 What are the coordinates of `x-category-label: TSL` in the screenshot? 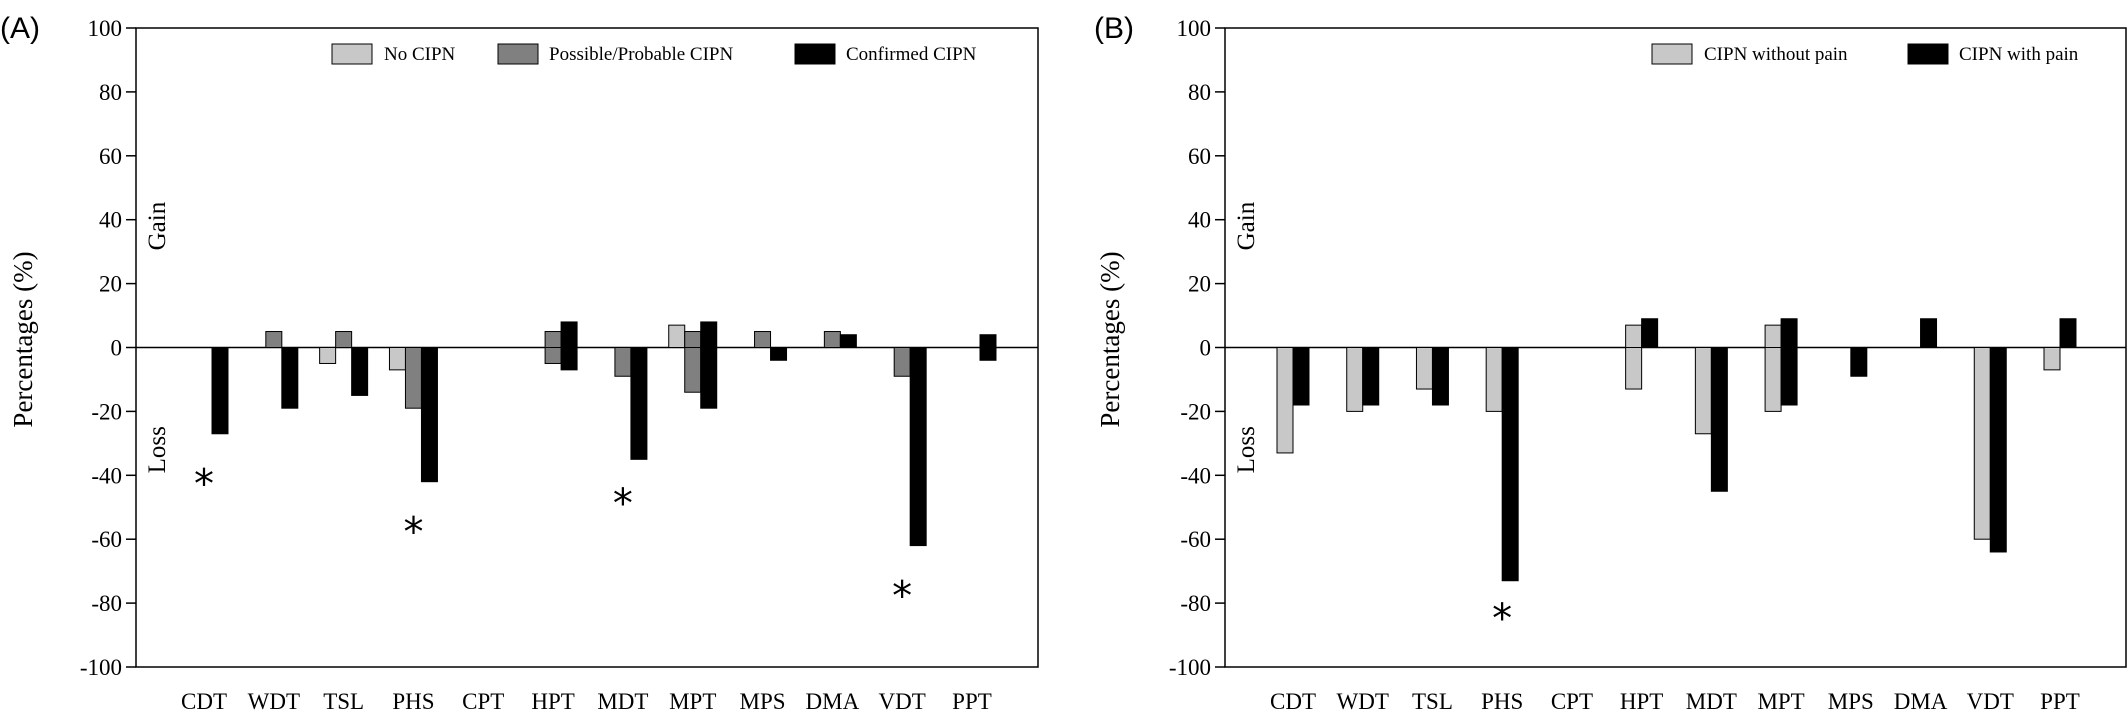 It's located at (343, 701).